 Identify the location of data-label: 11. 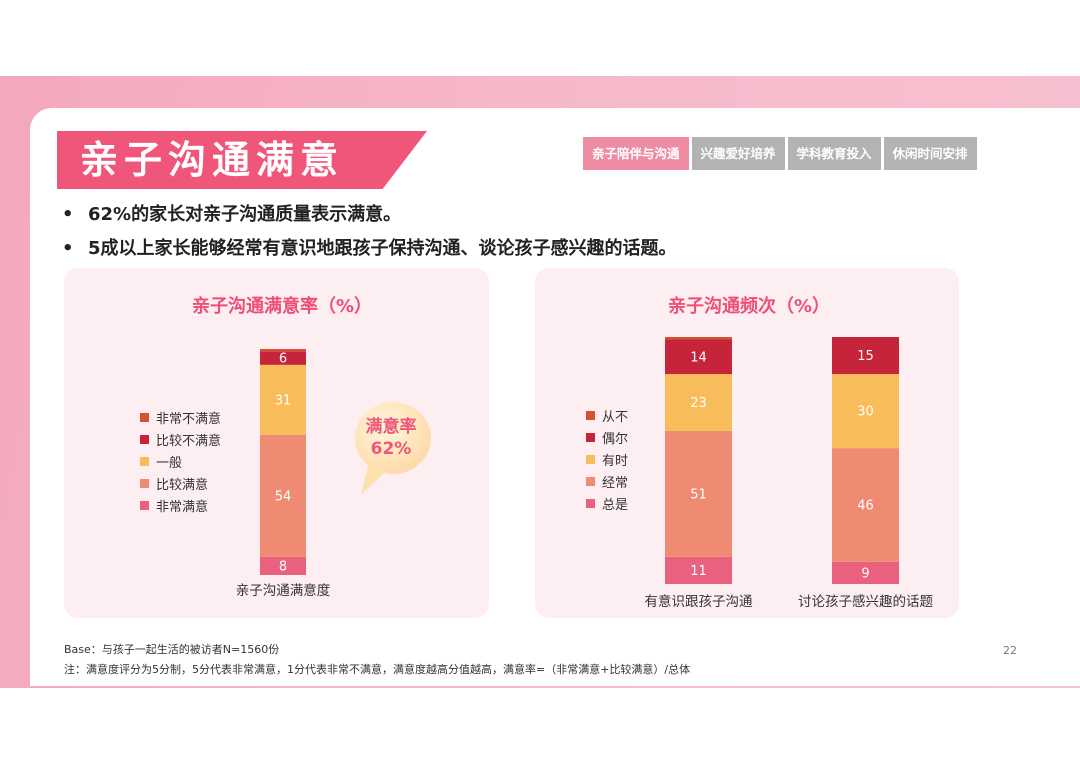
(698, 571).